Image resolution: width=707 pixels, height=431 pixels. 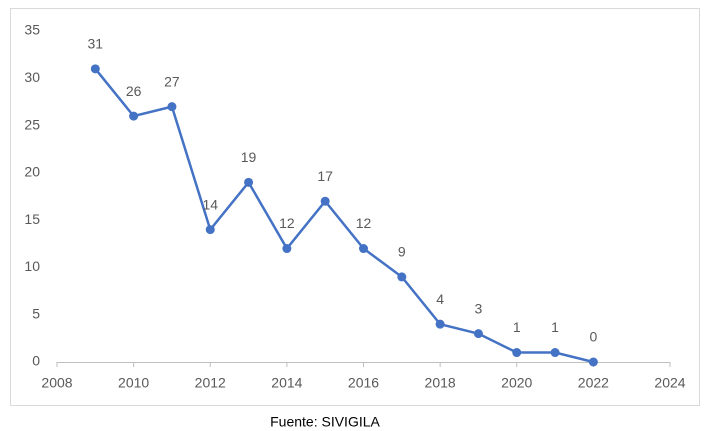 I want to click on y-tick-label: 10, so click(x=32, y=266).